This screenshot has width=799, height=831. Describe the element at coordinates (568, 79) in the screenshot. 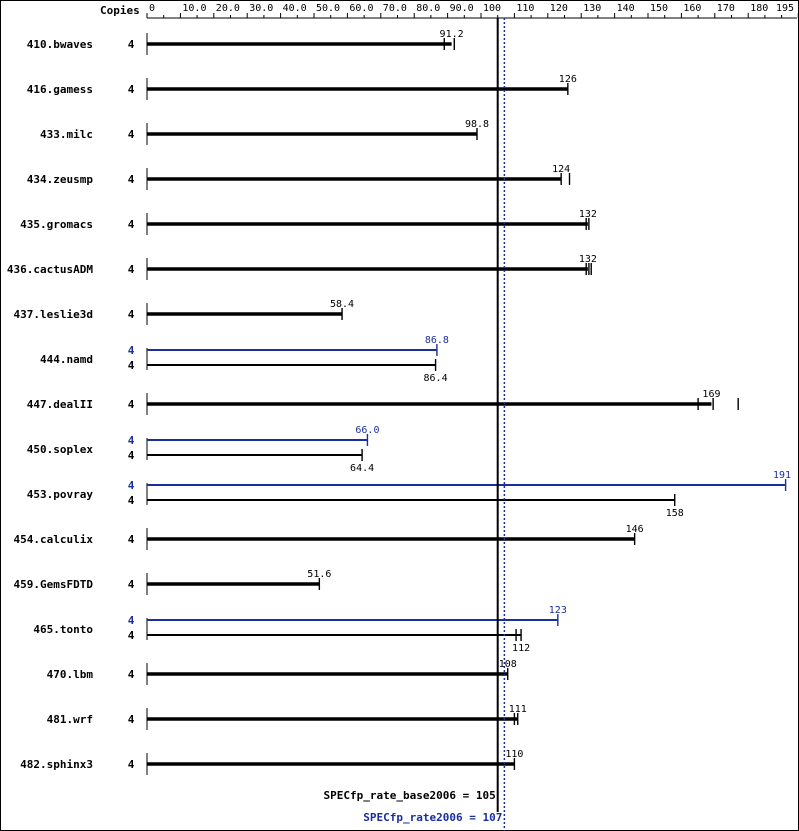

I see `base-value-label: 126` at that location.